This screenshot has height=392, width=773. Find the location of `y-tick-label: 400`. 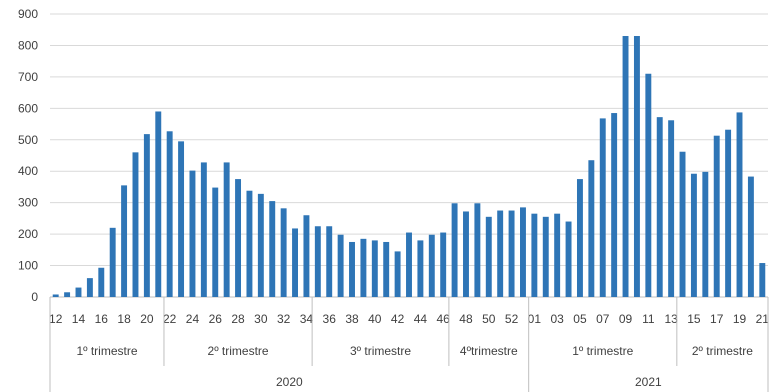

y-tick-label: 400 is located at coordinates (28, 171).